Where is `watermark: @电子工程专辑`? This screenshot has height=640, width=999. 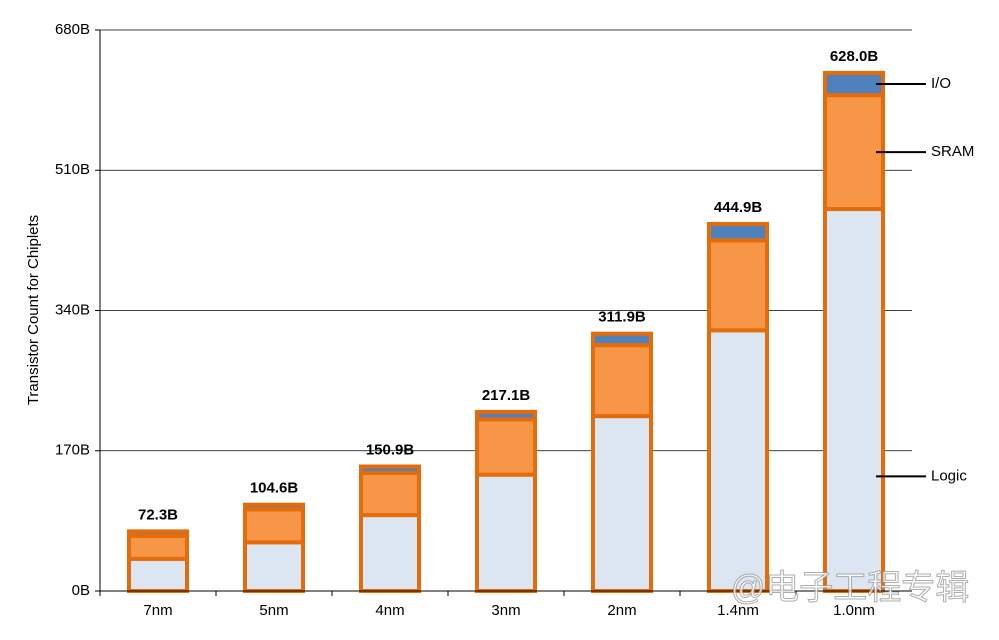 watermark: @电子工程专辑 is located at coordinates (850, 588).